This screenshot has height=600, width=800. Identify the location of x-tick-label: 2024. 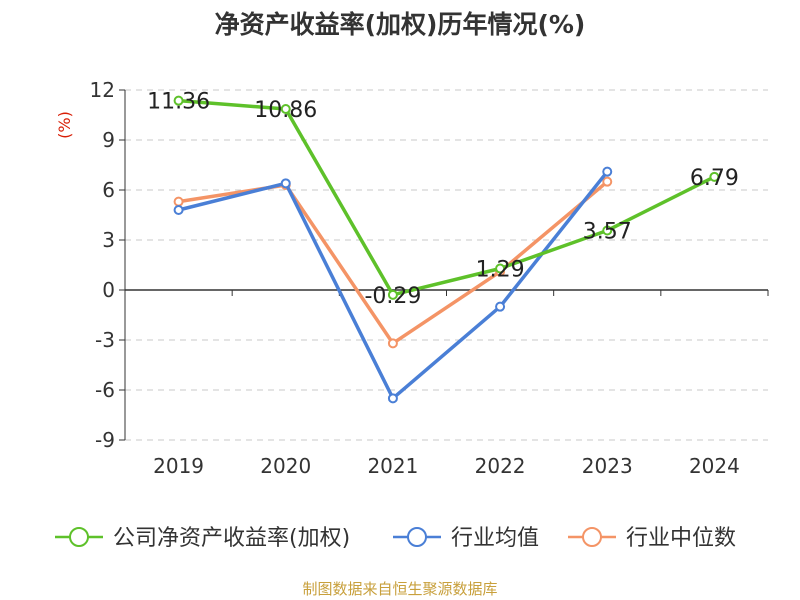
(714, 466).